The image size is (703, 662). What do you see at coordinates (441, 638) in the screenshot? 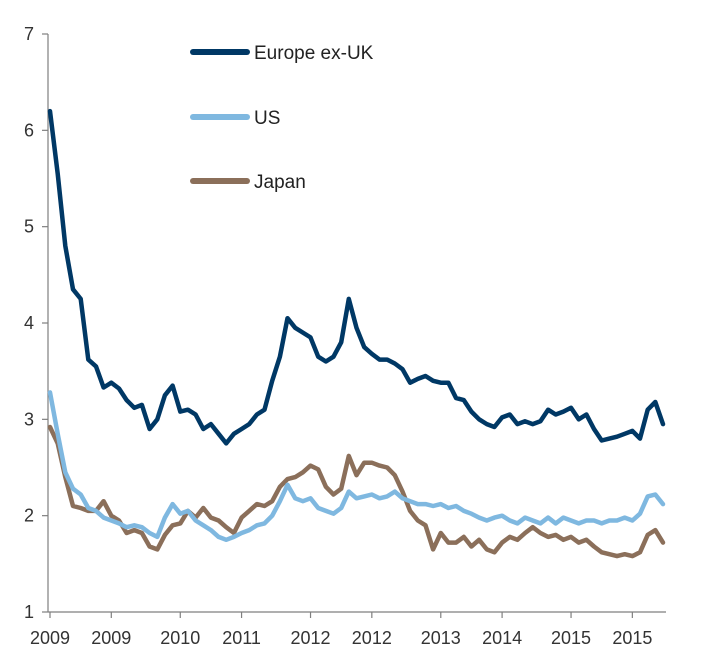
I see `x-tick-label: 2013` at bounding box center [441, 638].